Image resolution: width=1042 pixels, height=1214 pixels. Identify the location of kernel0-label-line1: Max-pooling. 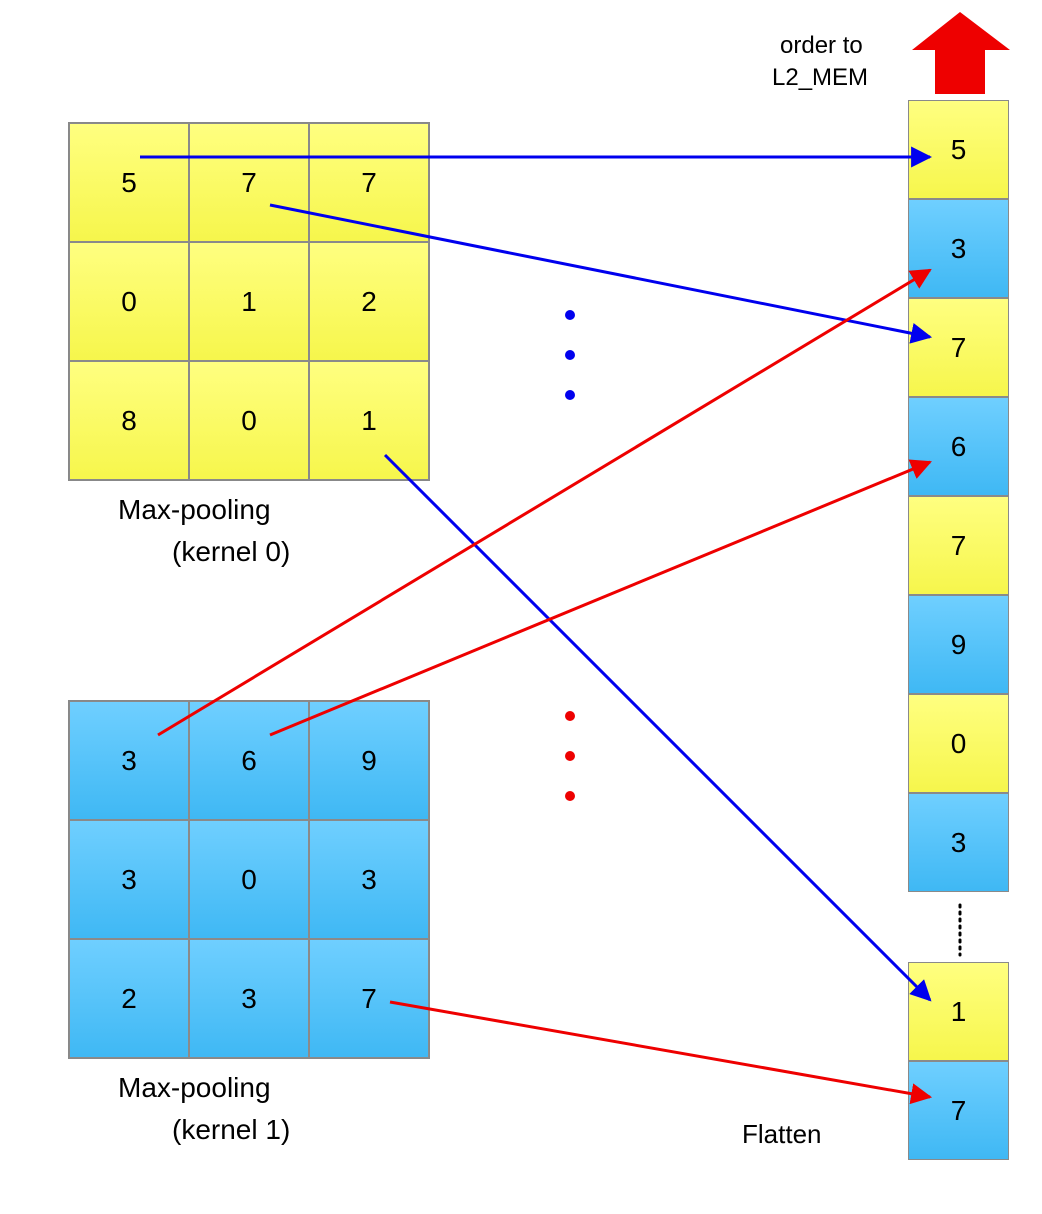
(194, 509).